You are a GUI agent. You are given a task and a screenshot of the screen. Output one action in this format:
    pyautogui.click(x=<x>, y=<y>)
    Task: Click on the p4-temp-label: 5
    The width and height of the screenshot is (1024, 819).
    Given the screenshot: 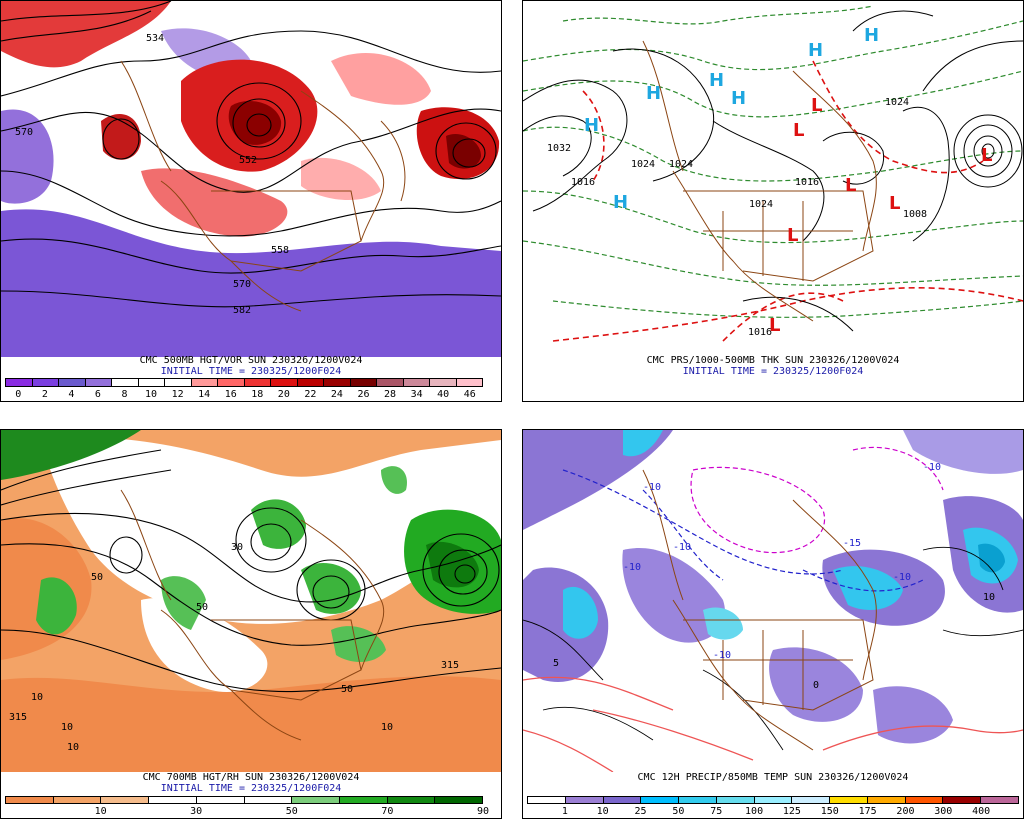 What is the action you would take?
    pyautogui.click(x=556, y=663)
    